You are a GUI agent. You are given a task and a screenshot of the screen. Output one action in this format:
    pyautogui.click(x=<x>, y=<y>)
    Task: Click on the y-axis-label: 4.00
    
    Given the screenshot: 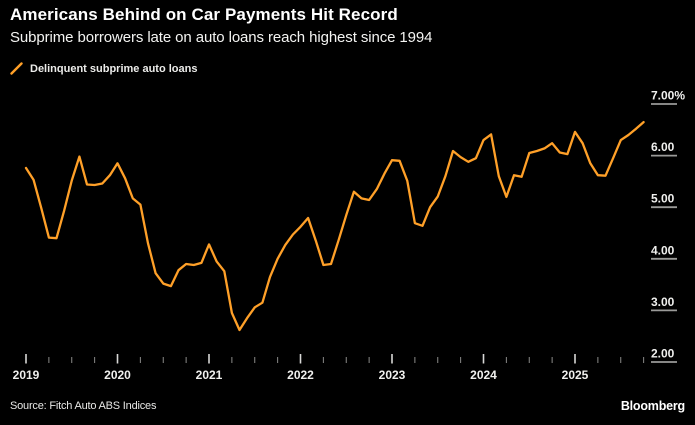 What is the action you would take?
    pyautogui.click(x=663, y=250)
    